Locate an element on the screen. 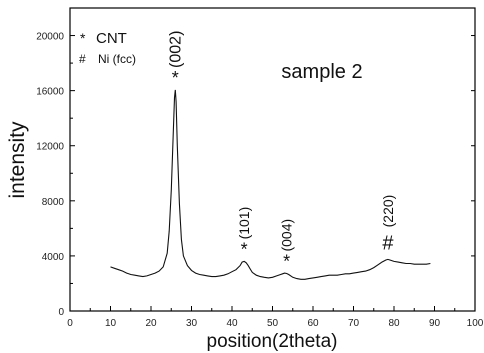 This screenshot has height=353, width=484. legend-symbol-cnt: * is located at coordinates (83, 38).